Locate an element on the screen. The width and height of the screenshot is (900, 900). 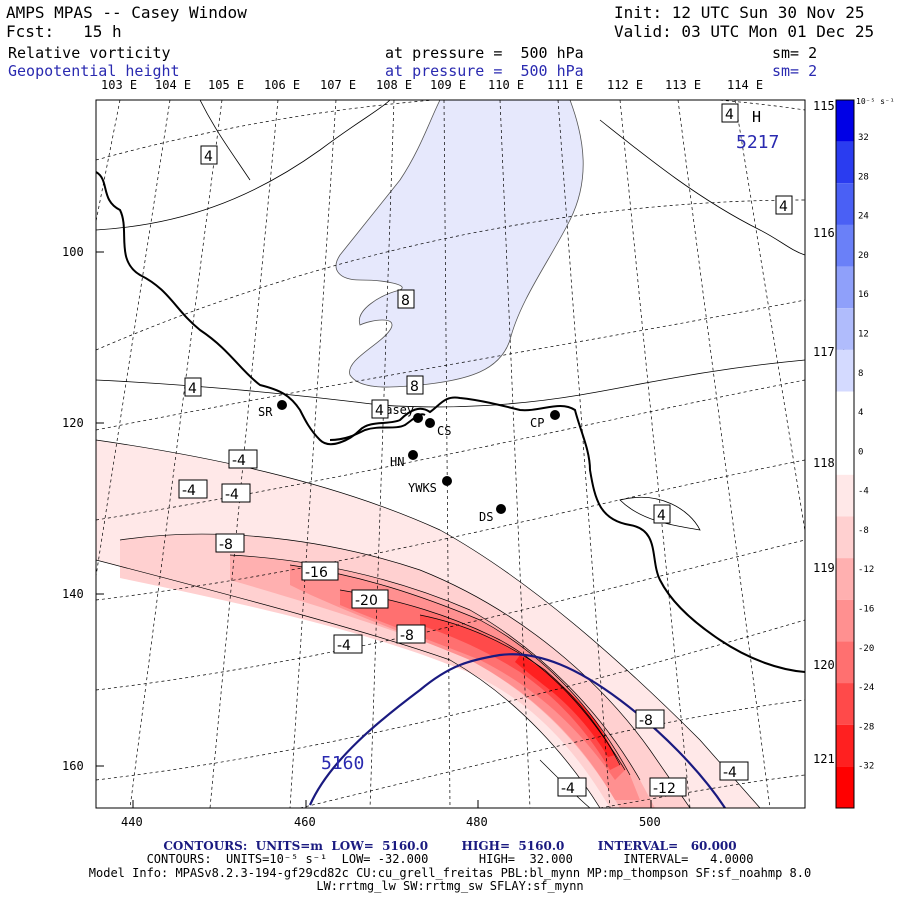
colorbar-unit: 10⁻⁵ s⁻¹ is located at coordinates (875, 101).